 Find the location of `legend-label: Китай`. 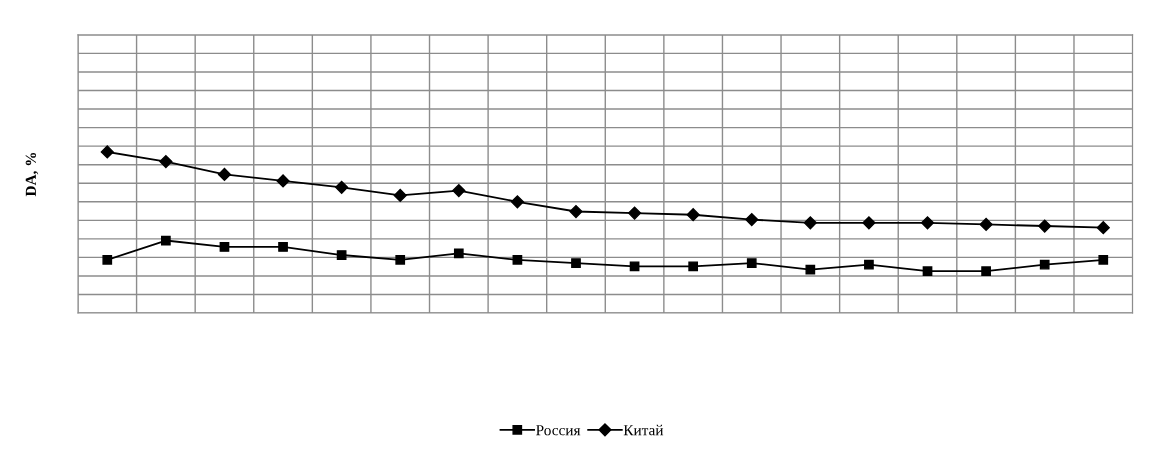

legend-label: Китай is located at coordinates (643, 430).